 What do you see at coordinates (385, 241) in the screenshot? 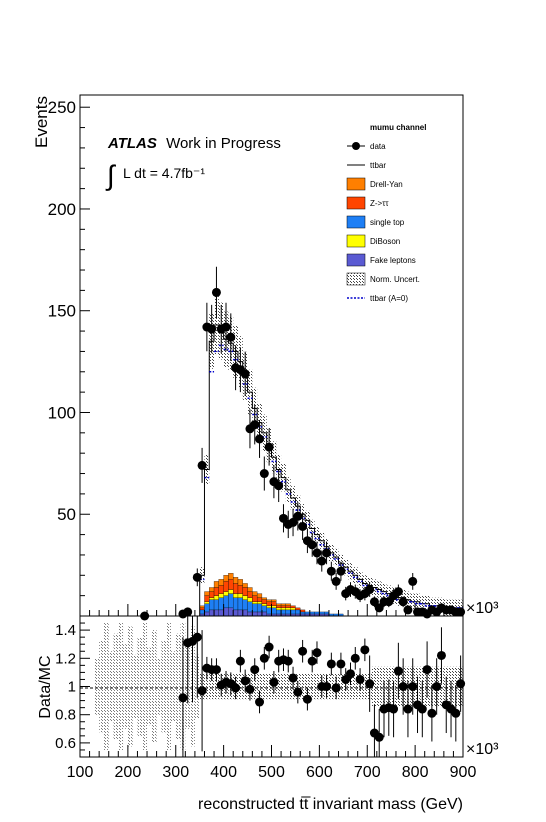
I see `legend-entry-label: DiBoson` at bounding box center [385, 241].